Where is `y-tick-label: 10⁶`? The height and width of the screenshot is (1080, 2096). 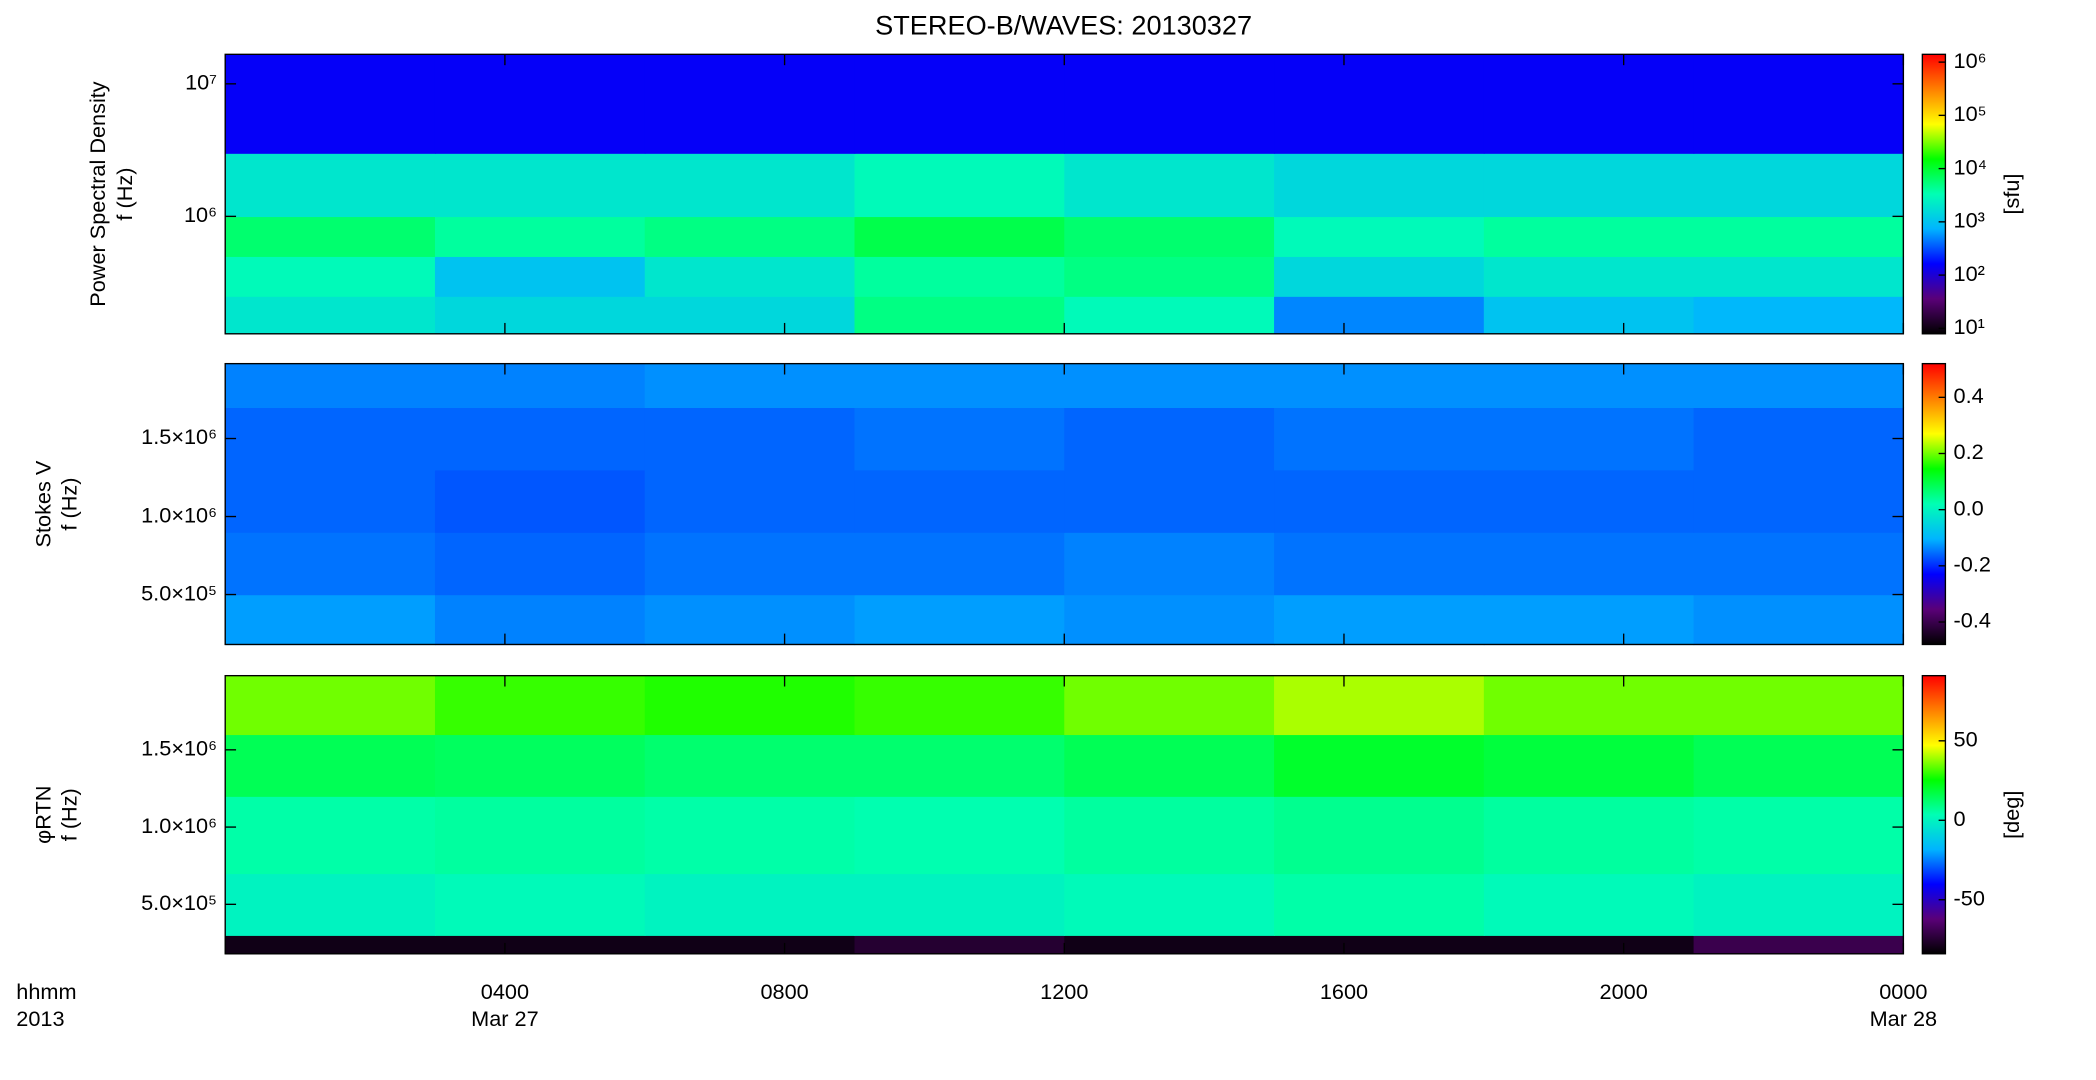
y-tick-label: 10⁶ is located at coordinates (200, 214).